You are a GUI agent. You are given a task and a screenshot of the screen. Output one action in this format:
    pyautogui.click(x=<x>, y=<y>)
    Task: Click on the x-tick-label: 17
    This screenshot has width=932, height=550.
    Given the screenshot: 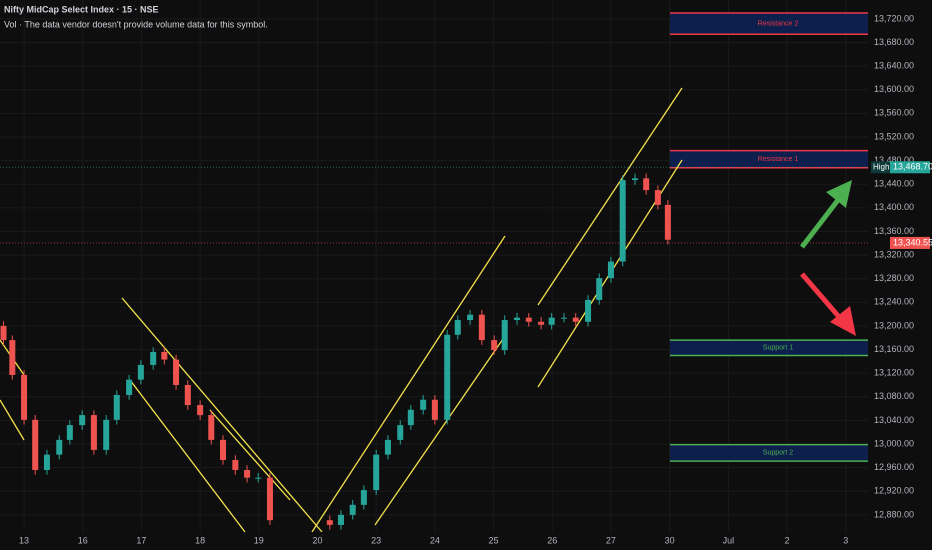 What is the action you would take?
    pyautogui.click(x=141, y=540)
    